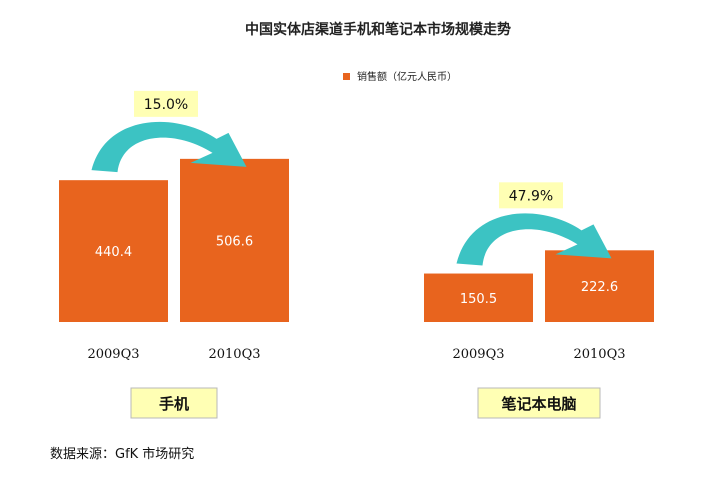 The image size is (720, 501). I want to click on bar-value-label: 440.4, so click(113, 252).